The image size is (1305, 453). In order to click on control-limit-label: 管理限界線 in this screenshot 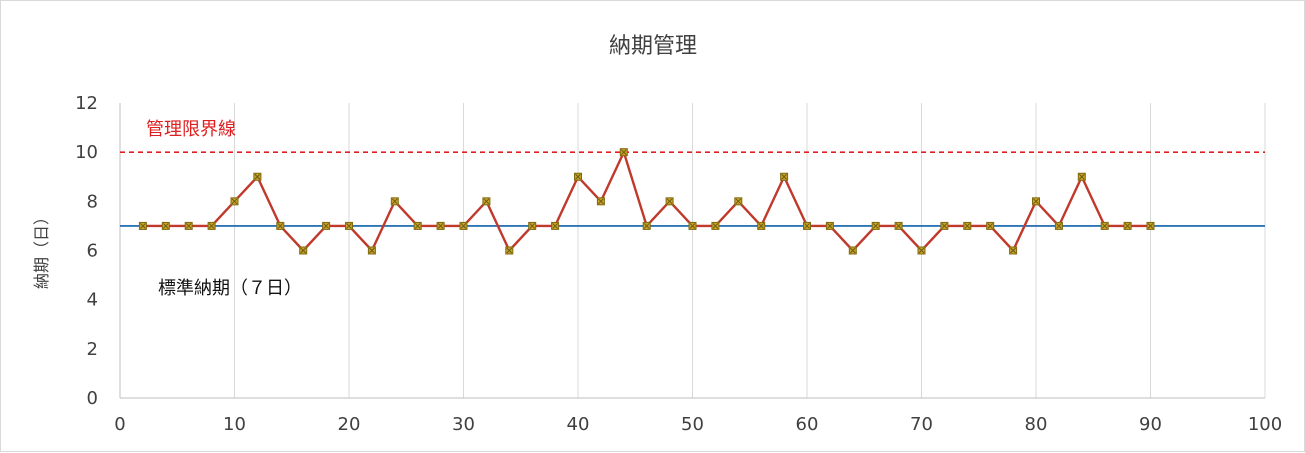, I will do `click(191, 129)`.